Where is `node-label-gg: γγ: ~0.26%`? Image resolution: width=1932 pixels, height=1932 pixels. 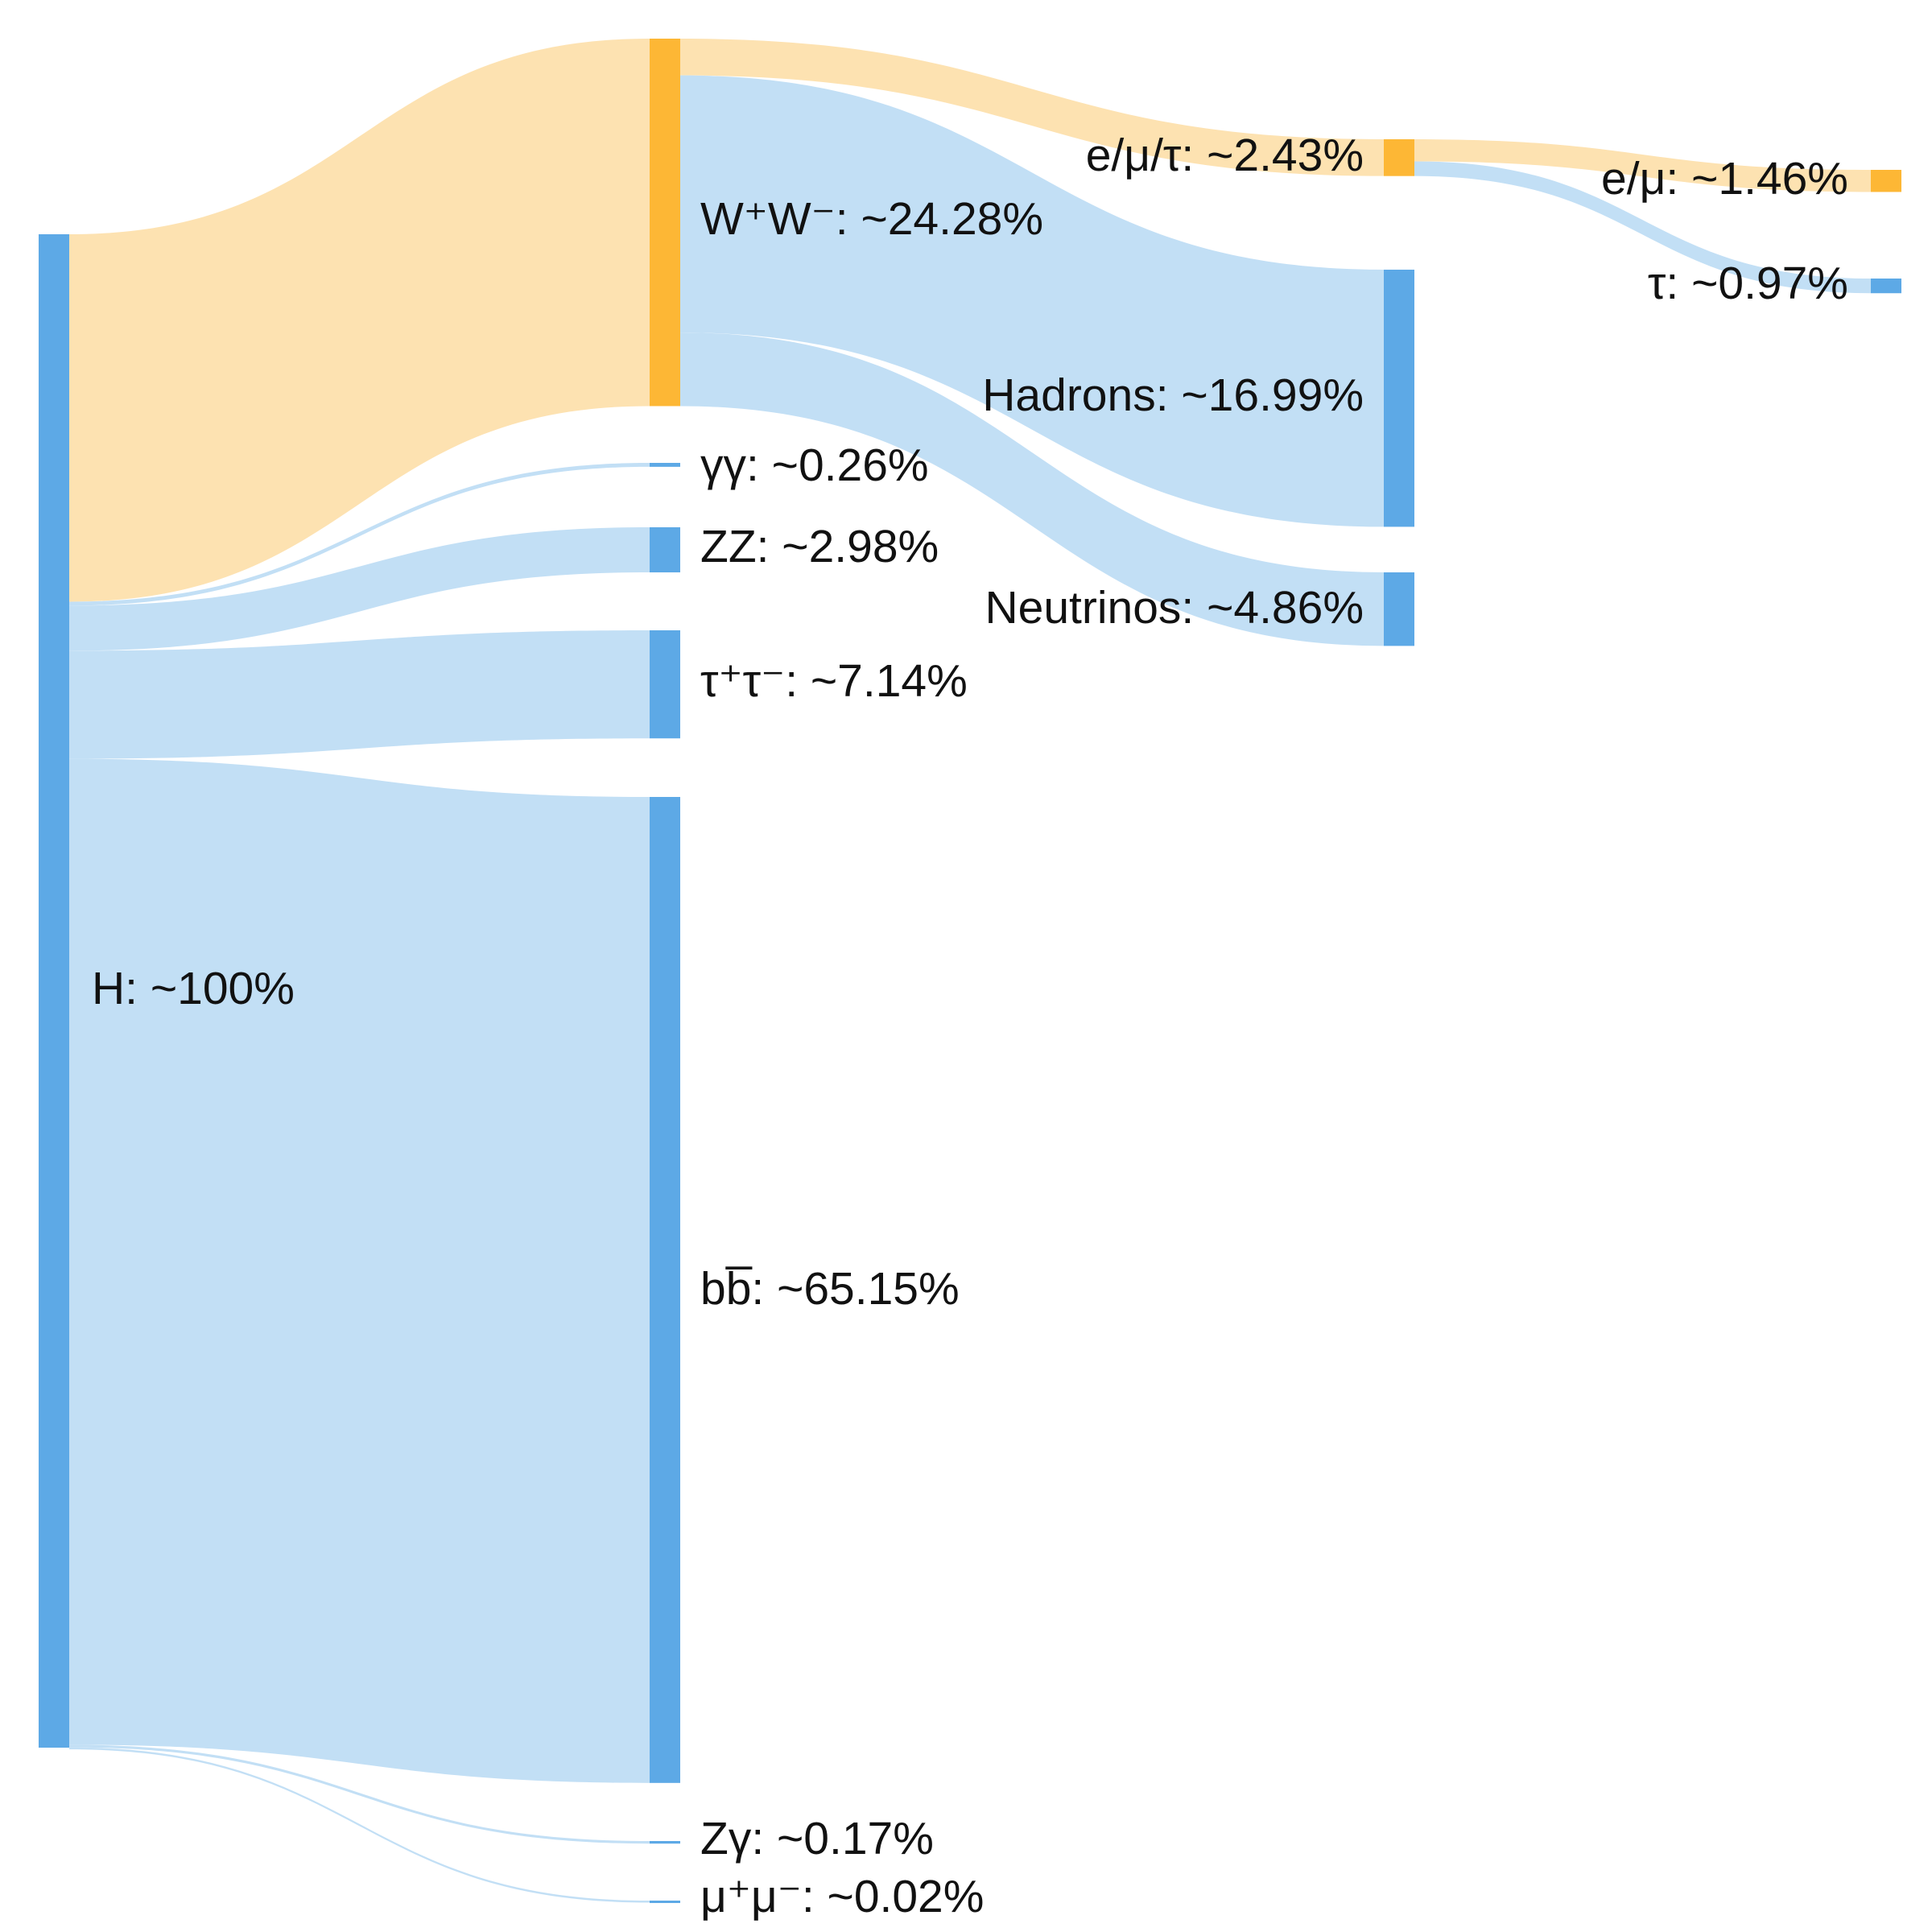 node-label-gg: γγ: ~0.26% is located at coordinates (814, 465).